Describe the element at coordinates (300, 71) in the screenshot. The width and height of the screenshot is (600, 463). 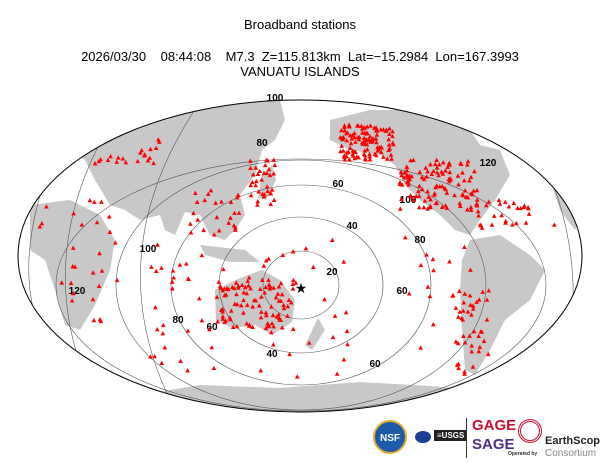
I see `event-region: VANUATU ISLANDS` at that location.